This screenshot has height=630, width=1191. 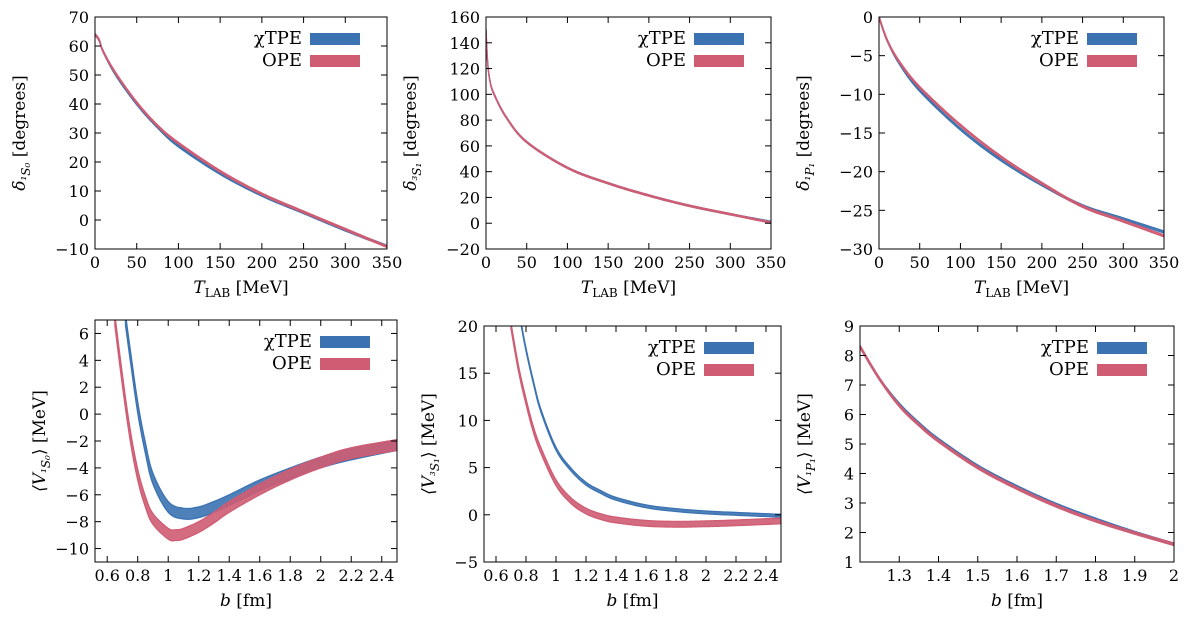 I want to click on y-axis-title: ⟨V³S₁⟩ [MeV], so click(x=430, y=444).